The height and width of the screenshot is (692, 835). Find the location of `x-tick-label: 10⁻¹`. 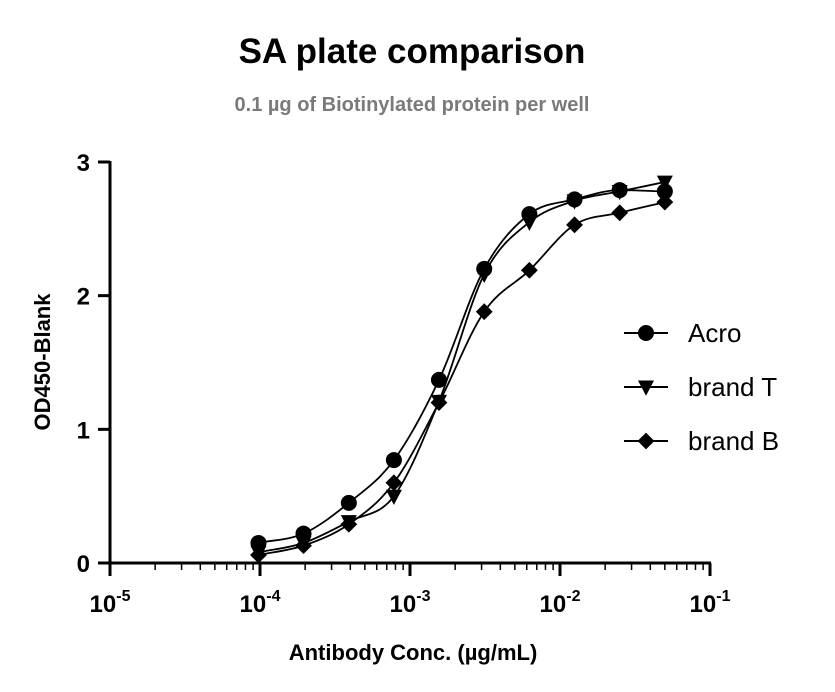

x-tick-label: 10⁻¹ is located at coordinates (710, 603).